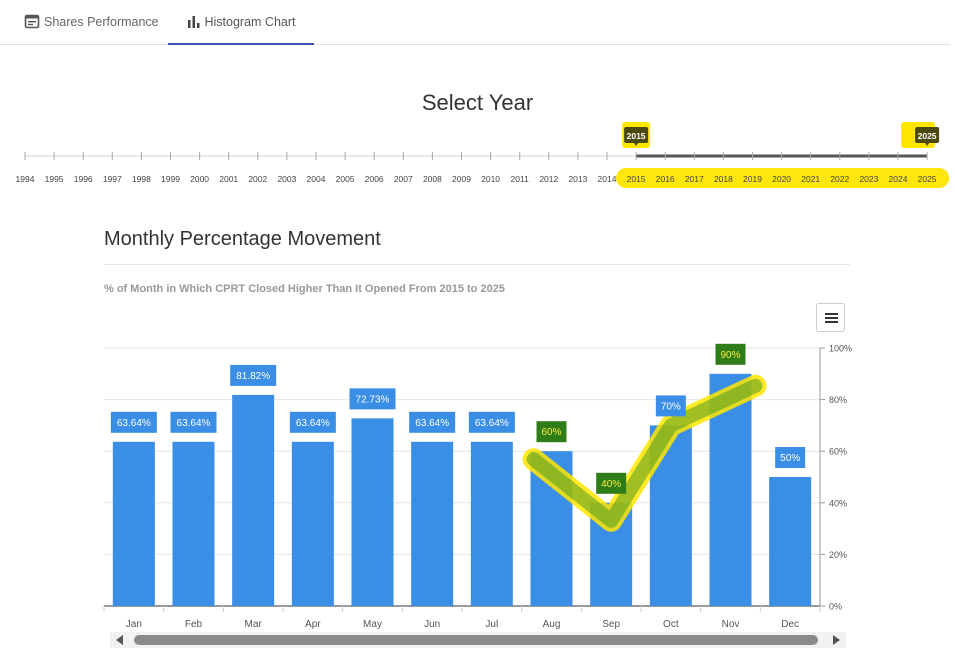  I want to click on chart-menu-button, so click(830, 317).